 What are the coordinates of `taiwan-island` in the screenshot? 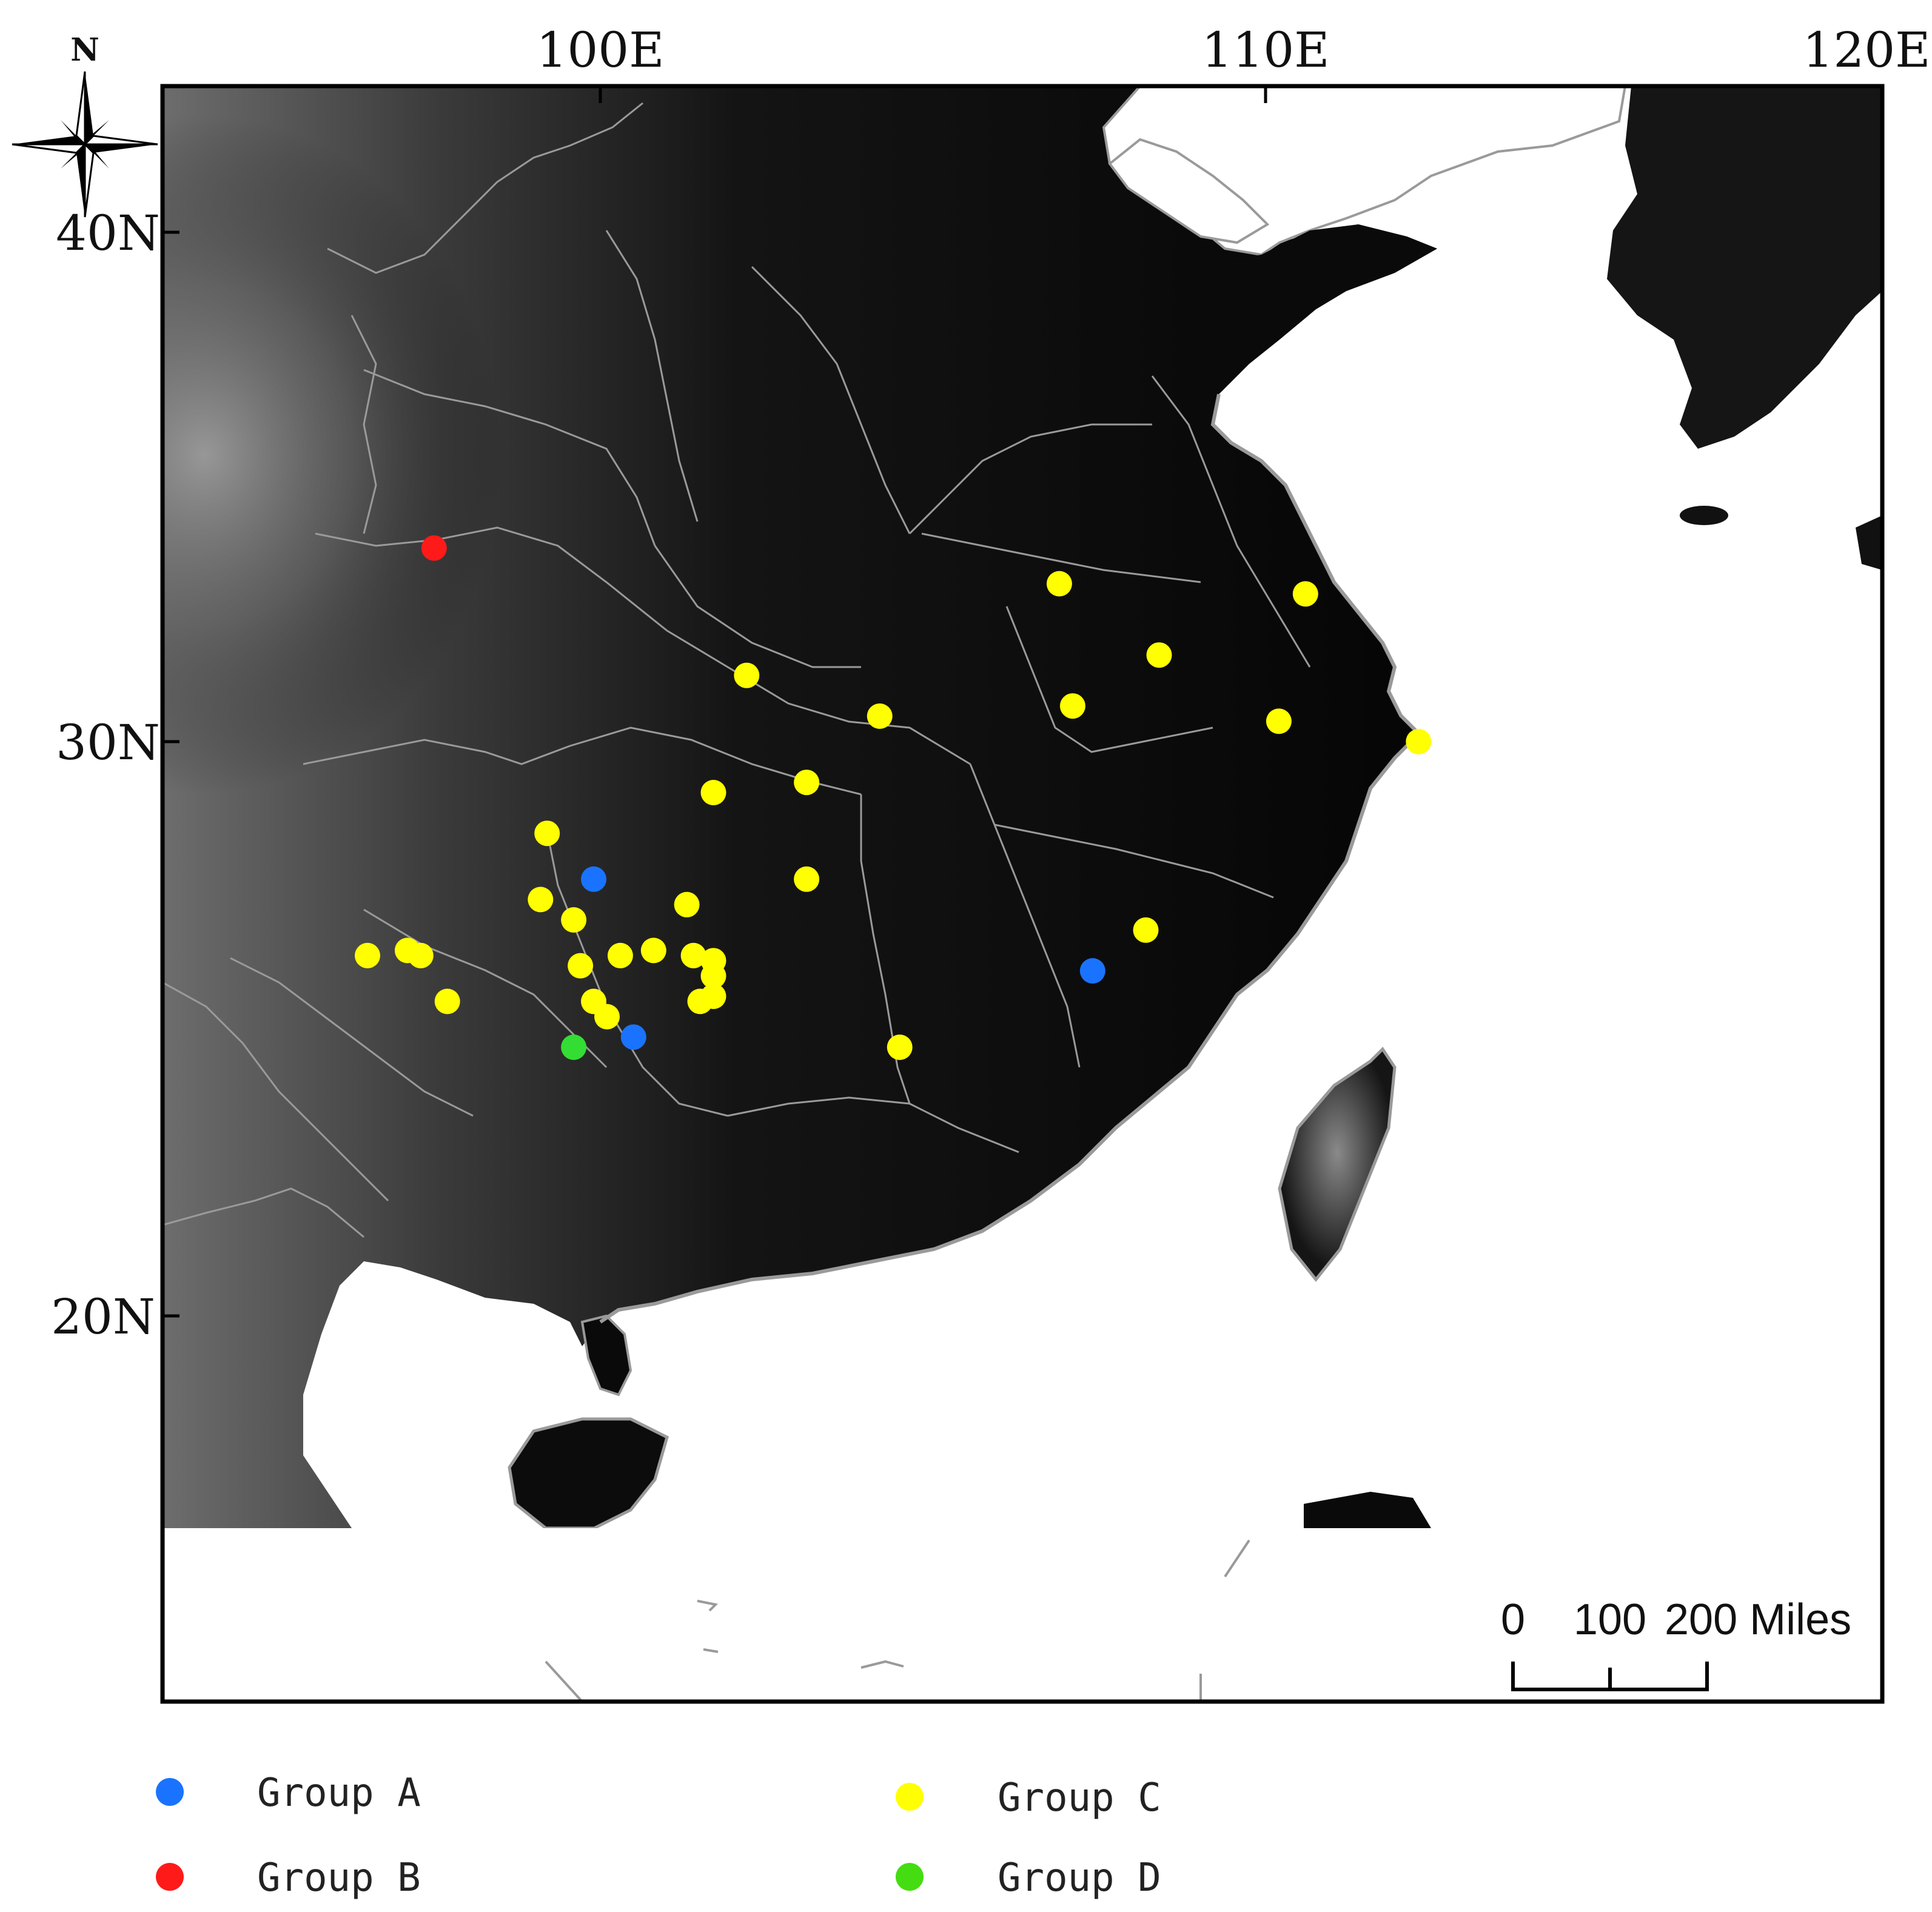 It's located at (1337, 1165).